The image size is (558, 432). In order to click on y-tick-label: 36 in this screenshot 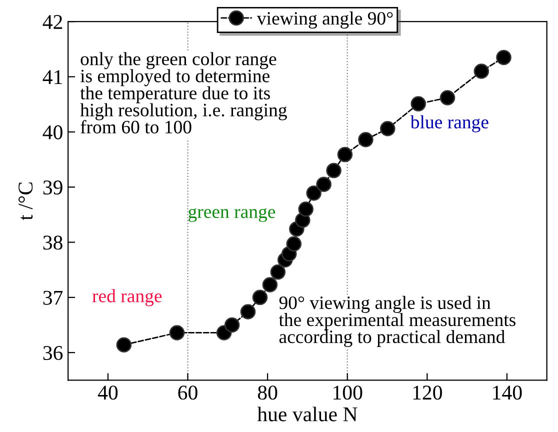, I will do `click(53, 353)`.